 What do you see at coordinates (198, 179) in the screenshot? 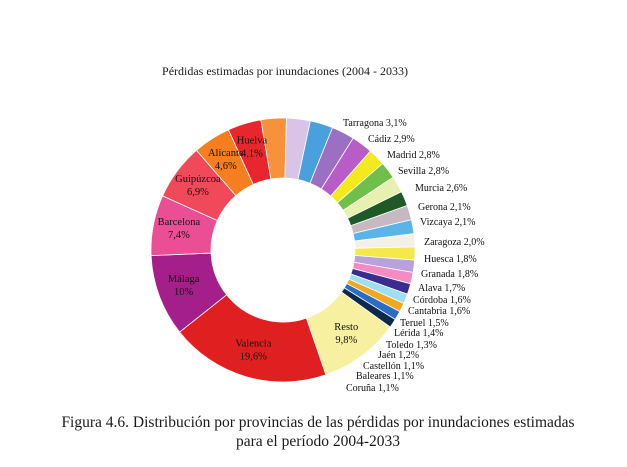
I see `slice-label-guipuzcoa: Guipúzcoa` at bounding box center [198, 179].